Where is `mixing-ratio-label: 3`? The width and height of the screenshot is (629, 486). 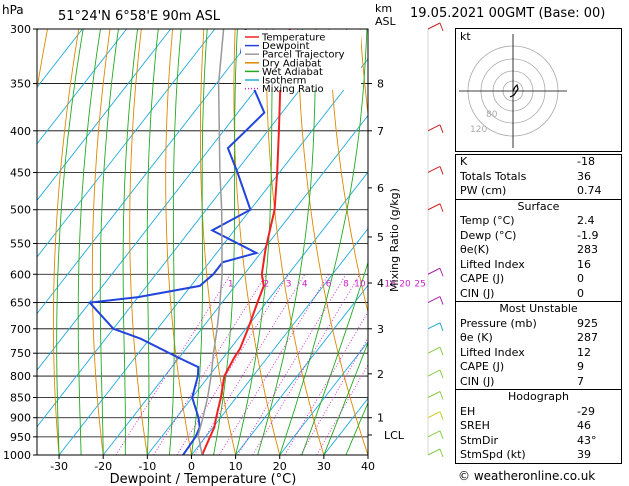
mixing-ratio-label: 3 is located at coordinates (289, 284).